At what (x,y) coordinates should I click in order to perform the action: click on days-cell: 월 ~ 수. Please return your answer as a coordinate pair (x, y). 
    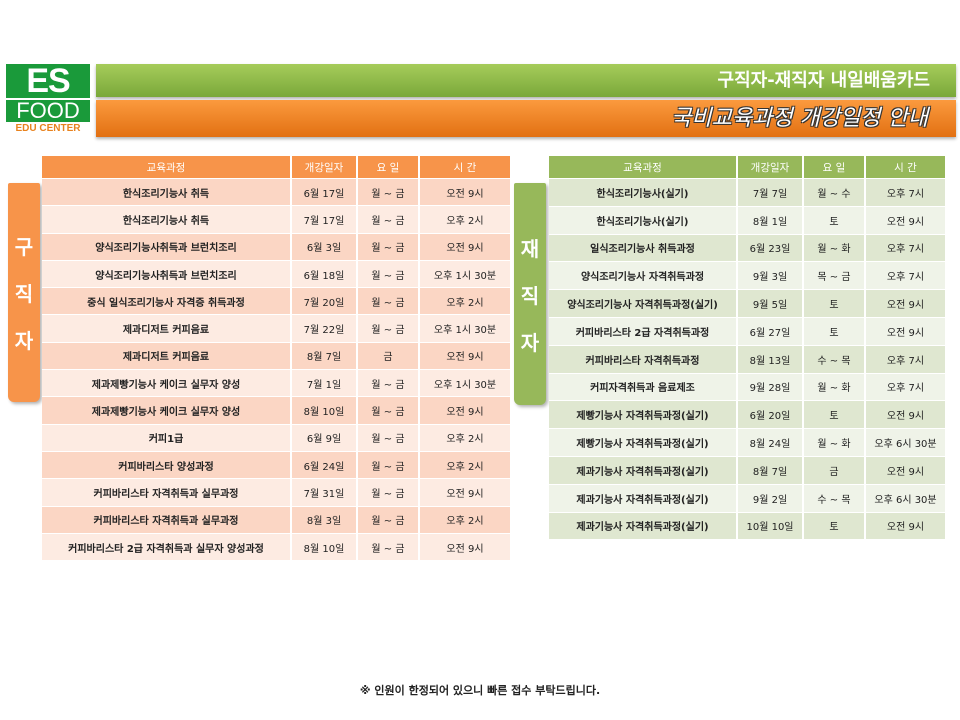
    Looking at the image, I should click on (835, 192).